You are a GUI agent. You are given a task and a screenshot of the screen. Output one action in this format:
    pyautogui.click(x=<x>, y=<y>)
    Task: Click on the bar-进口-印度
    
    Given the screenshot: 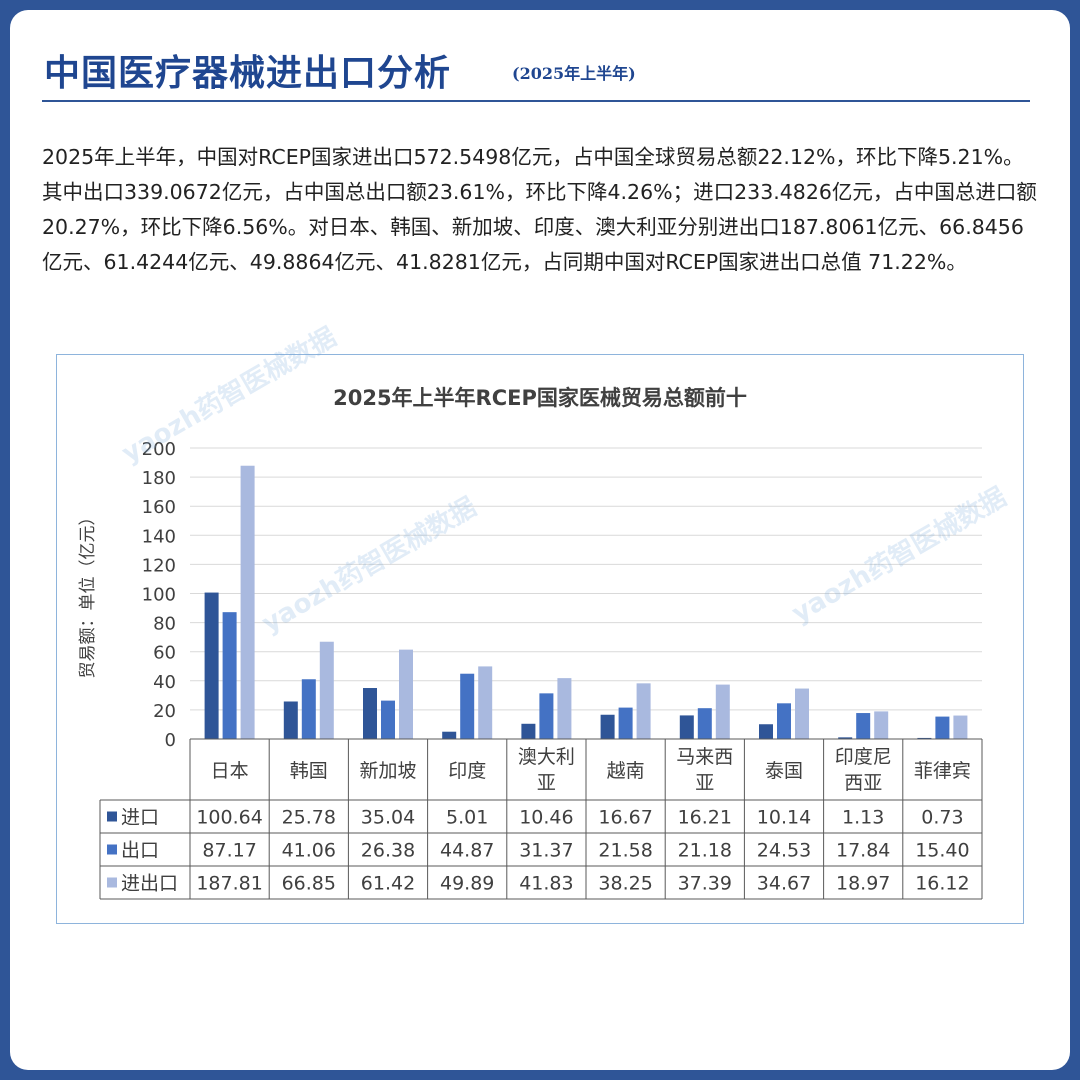 What is the action you would take?
    pyautogui.click(x=449, y=735)
    